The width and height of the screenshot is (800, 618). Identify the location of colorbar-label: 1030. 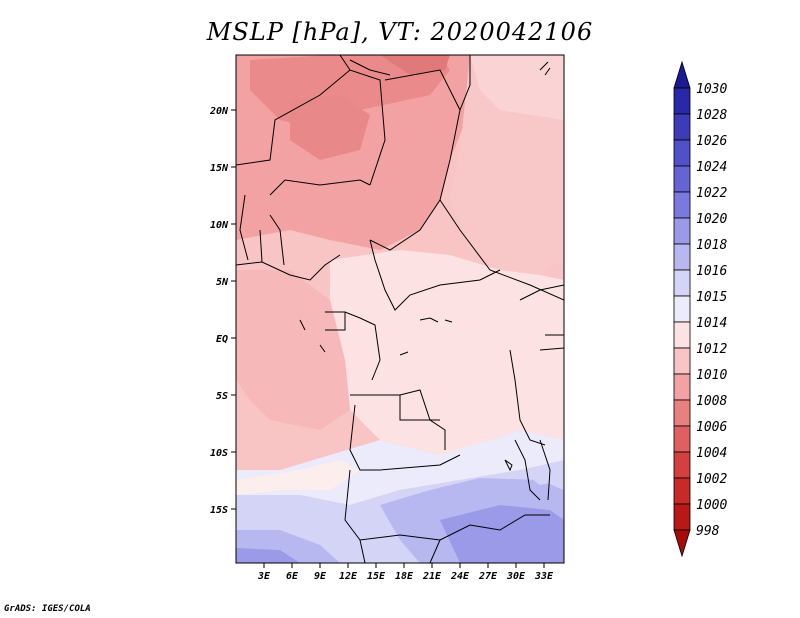
(711, 89).